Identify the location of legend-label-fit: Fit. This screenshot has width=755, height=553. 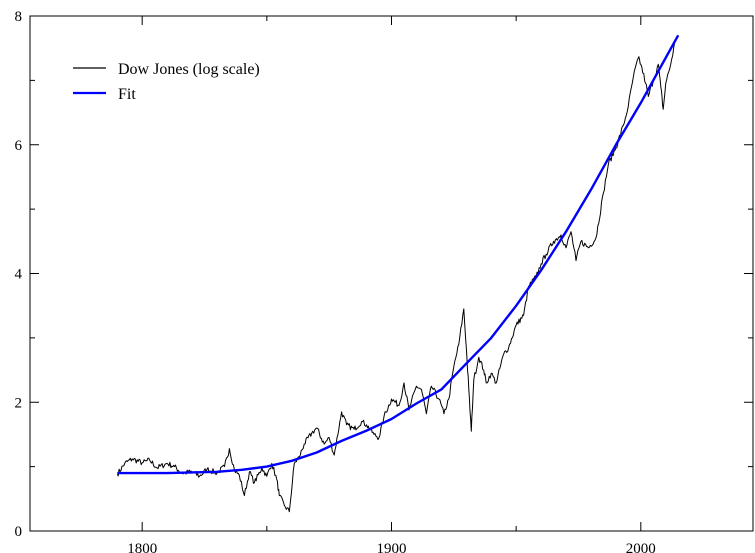
(127, 94).